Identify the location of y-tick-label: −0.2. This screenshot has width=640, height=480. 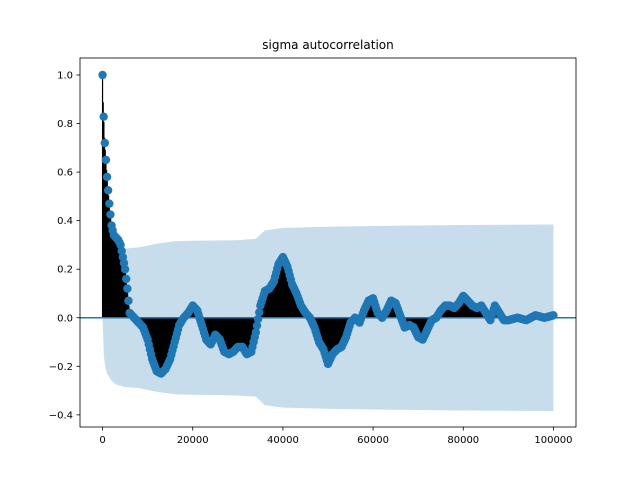
(61, 367).